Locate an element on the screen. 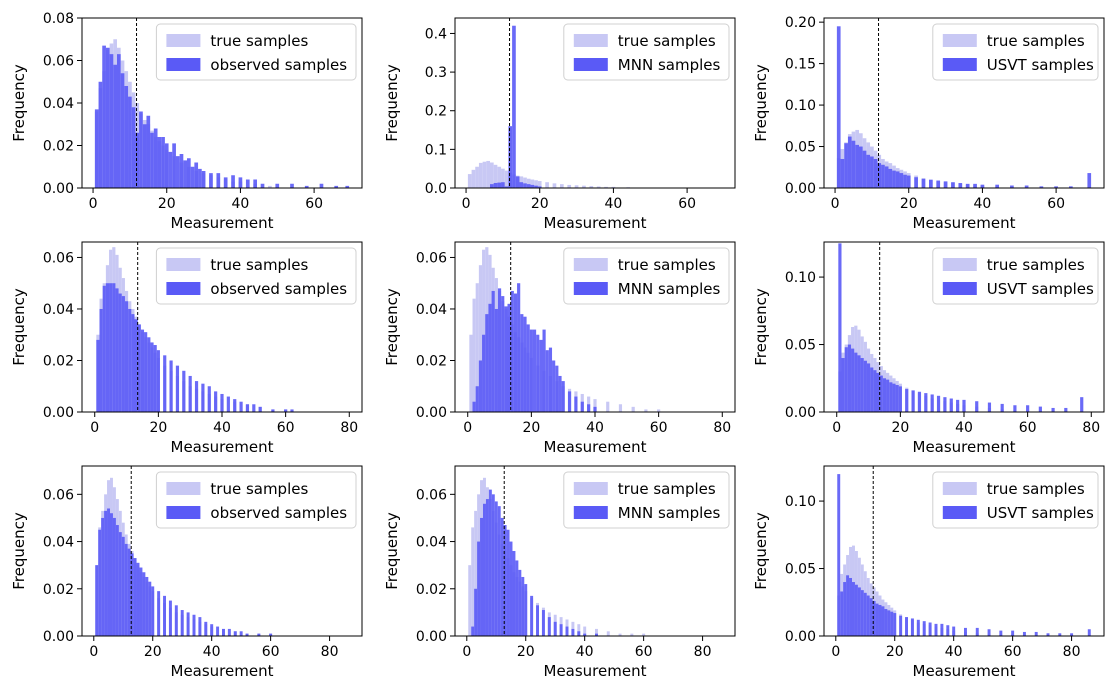 The width and height of the screenshot is (1107, 677). y-tick-label: 0.06 is located at coordinates (431, 258).